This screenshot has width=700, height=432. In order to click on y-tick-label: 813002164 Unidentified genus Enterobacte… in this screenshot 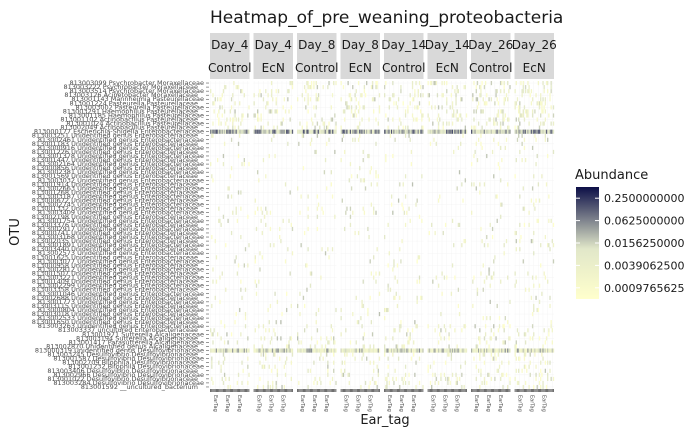, I will do `click(121, 164)`.